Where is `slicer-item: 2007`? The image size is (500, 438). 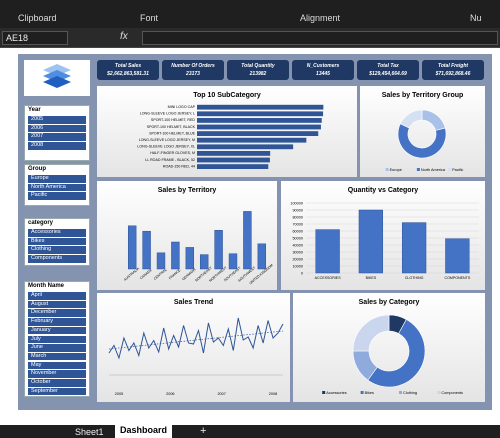
slicer-item: 2007 is located at coordinates (57, 137).